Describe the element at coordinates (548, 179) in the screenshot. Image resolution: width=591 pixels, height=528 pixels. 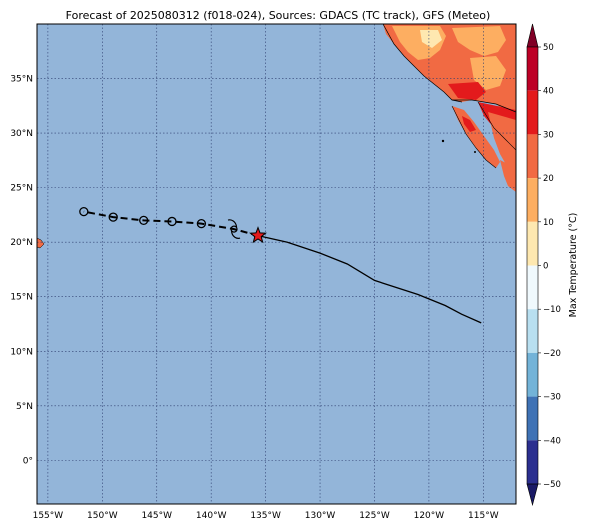
I see `colorbar-tick-label: 20` at that location.